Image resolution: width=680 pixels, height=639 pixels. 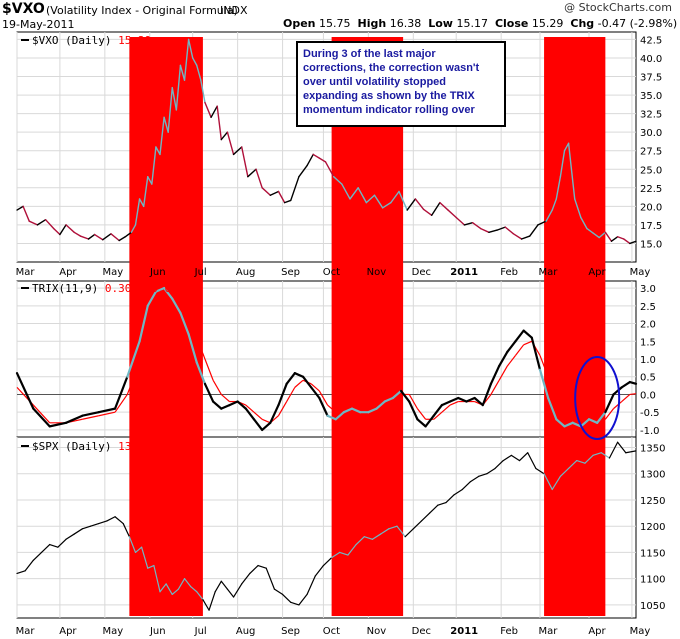 What do you see at coordinates (200, 272) in the screenshot?
I see `vxo-x-tick-label: Jul` at bounding box center [200, 272].